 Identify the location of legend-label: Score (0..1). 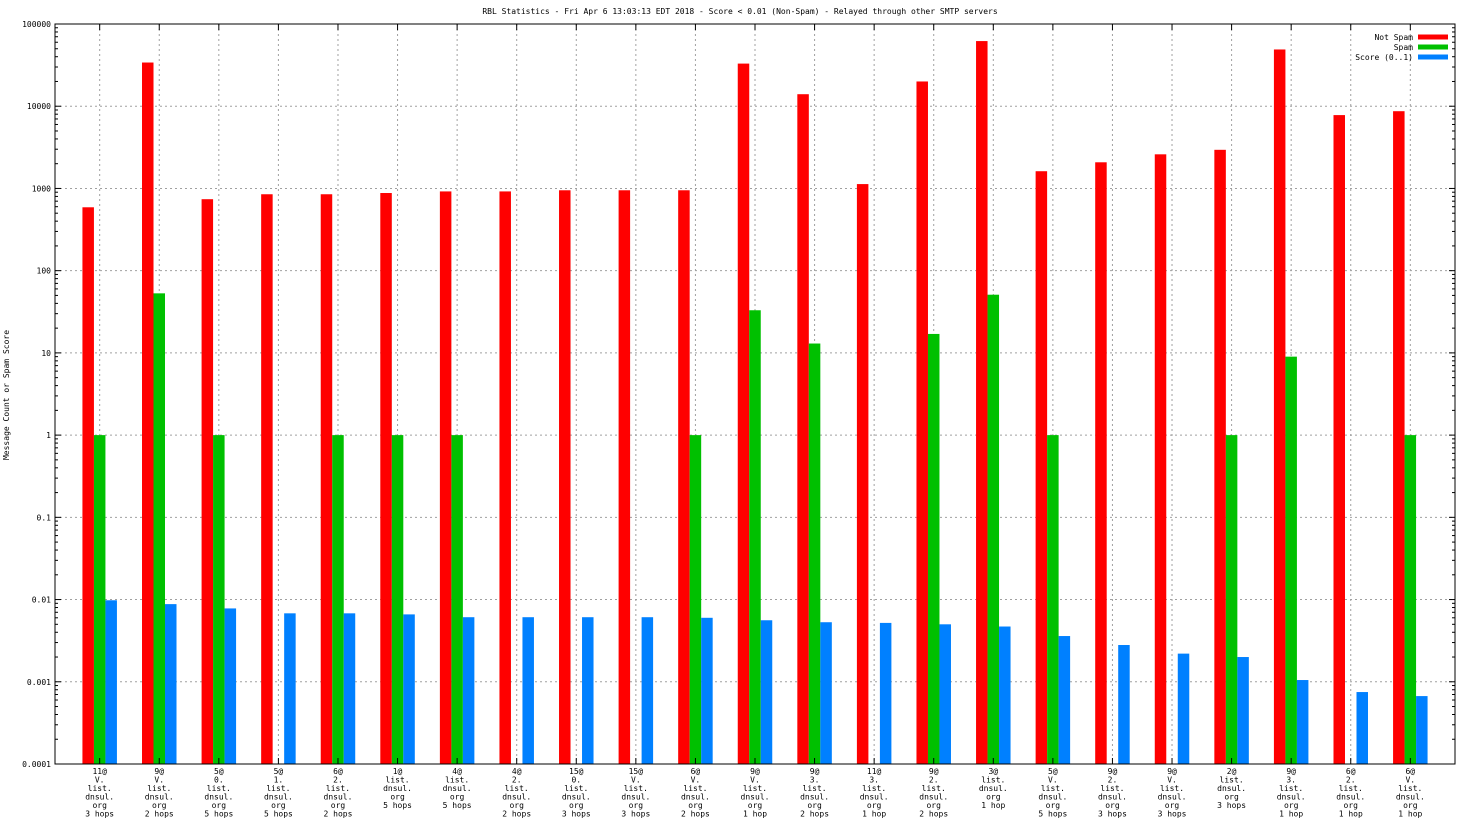
(1384, 57).